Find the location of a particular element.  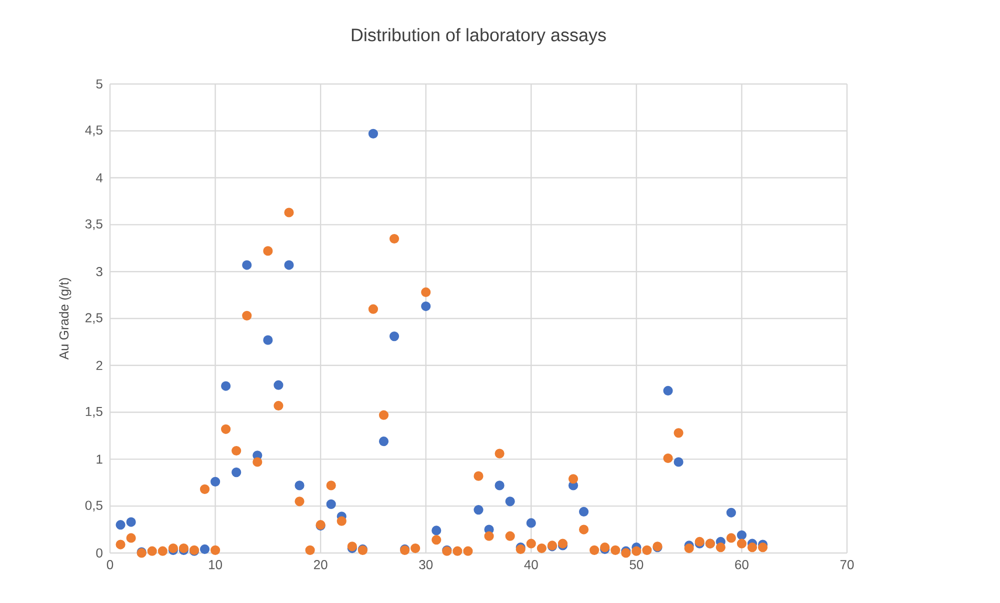

y-tick-label: 0,5 is located at coordinates (93, 506).